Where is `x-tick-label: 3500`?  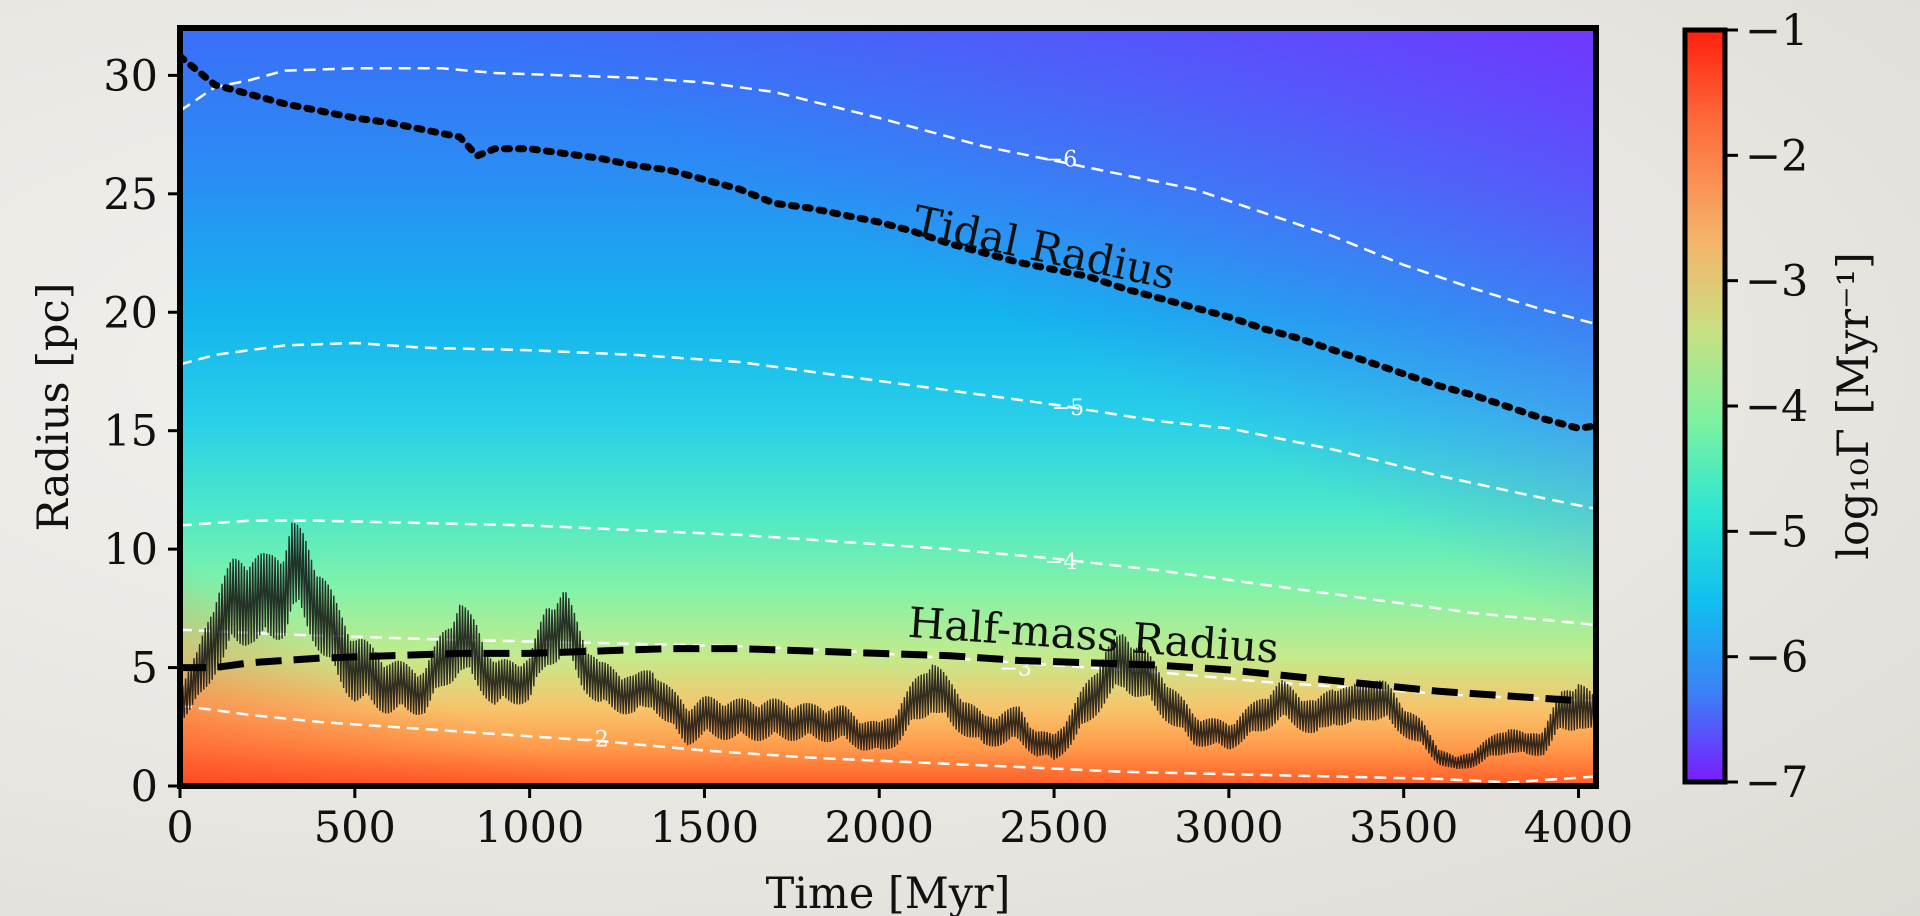
x-tick-label: 3500 is located at coordinates (1403, 828).